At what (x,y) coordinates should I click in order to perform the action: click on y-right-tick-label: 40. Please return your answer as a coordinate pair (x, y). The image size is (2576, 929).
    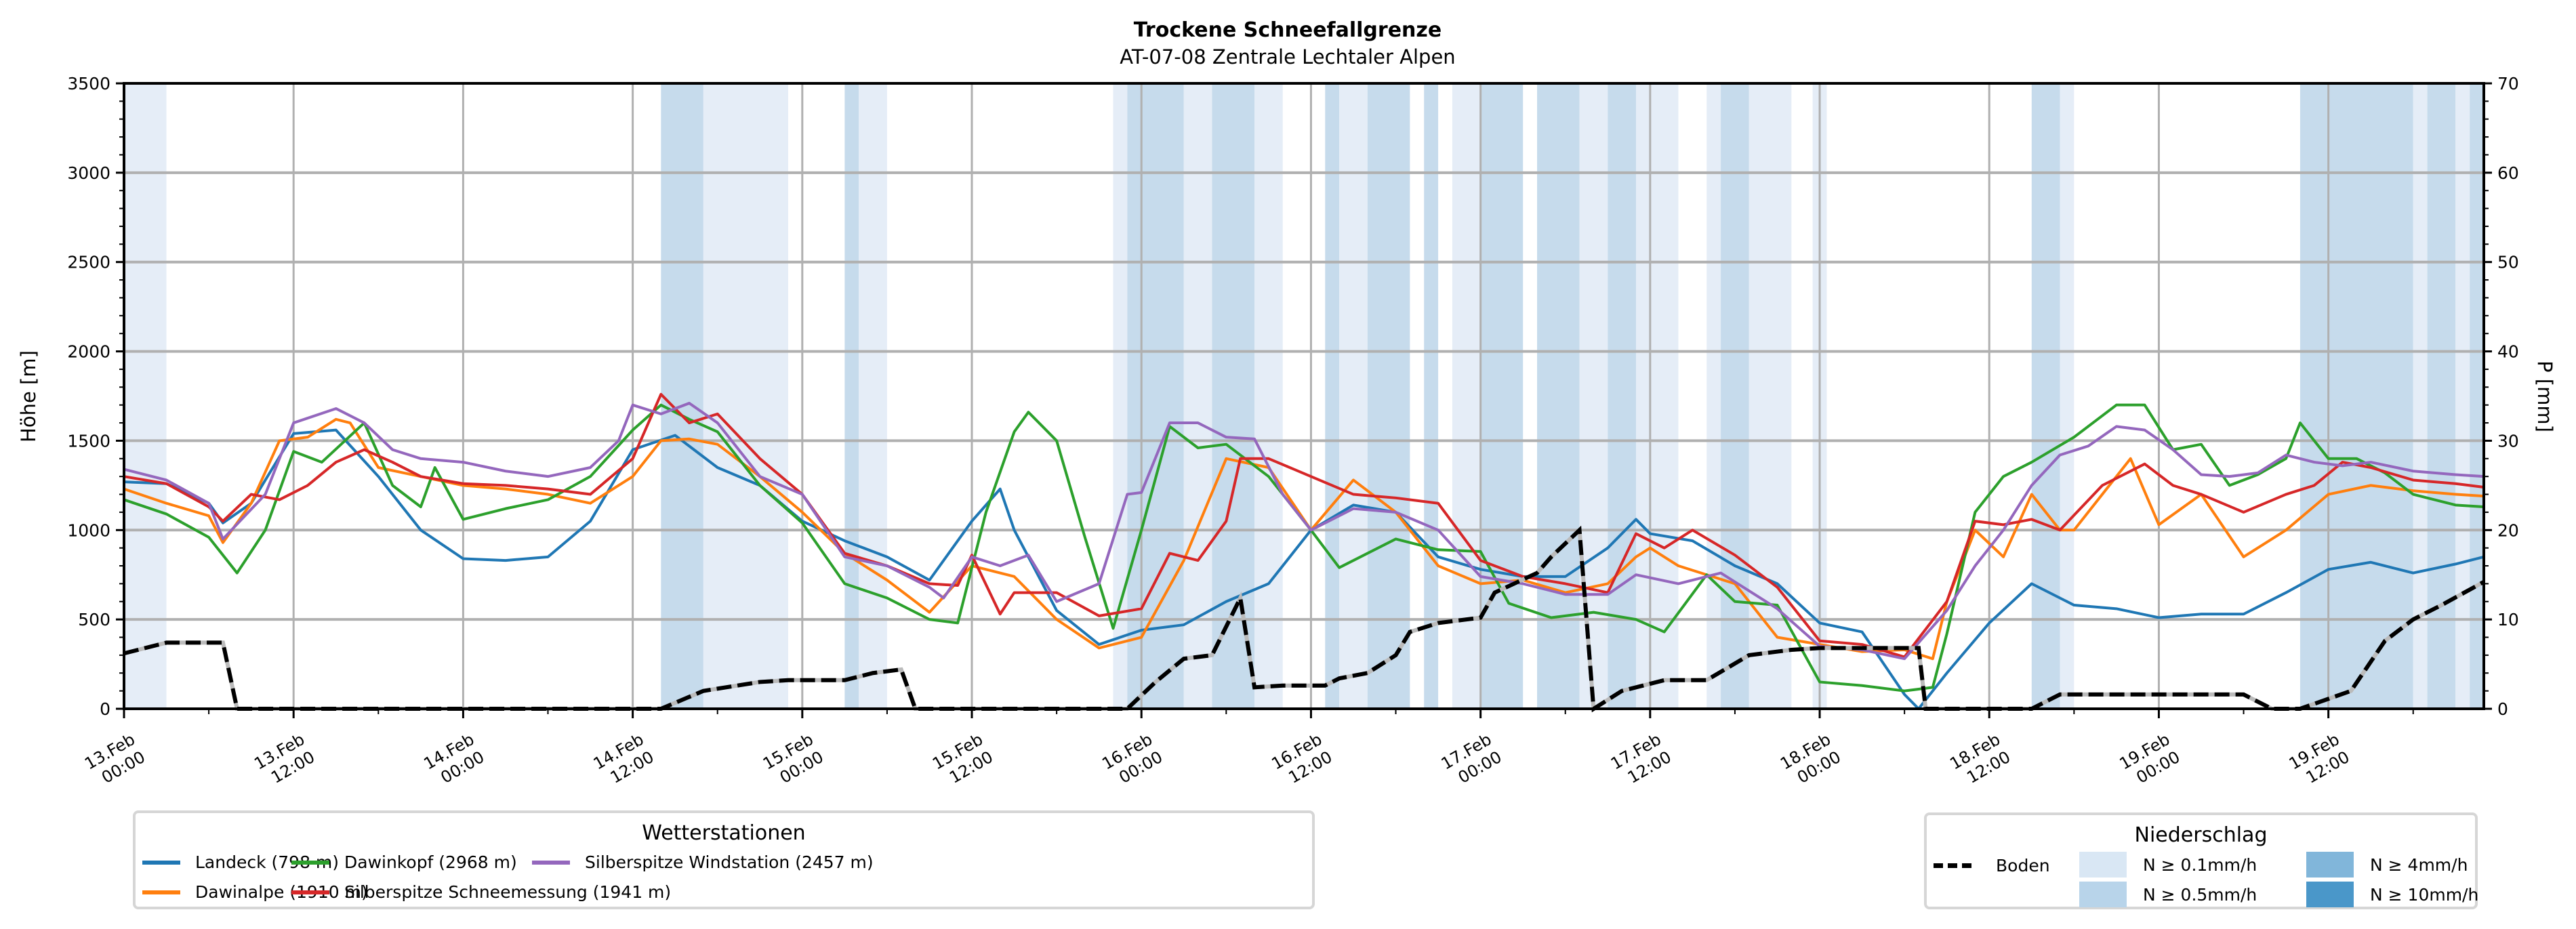
    Looking at the image, I should click on (2508, 352).